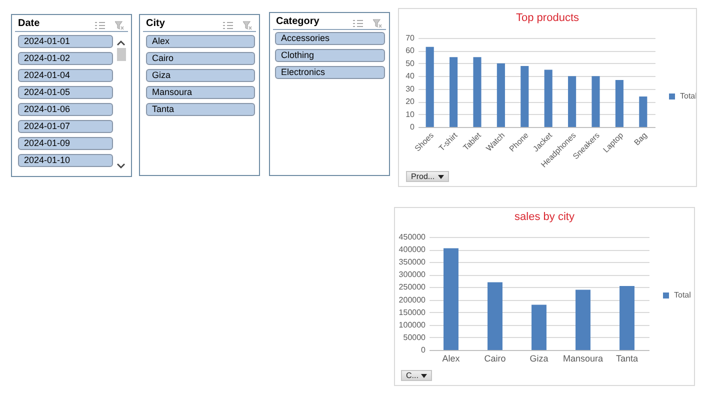 This screenshot has width=710, height=407. Describe the element at coordinates (411, 89) in the screenshot. I see `y-tick-label: 30` at that location.